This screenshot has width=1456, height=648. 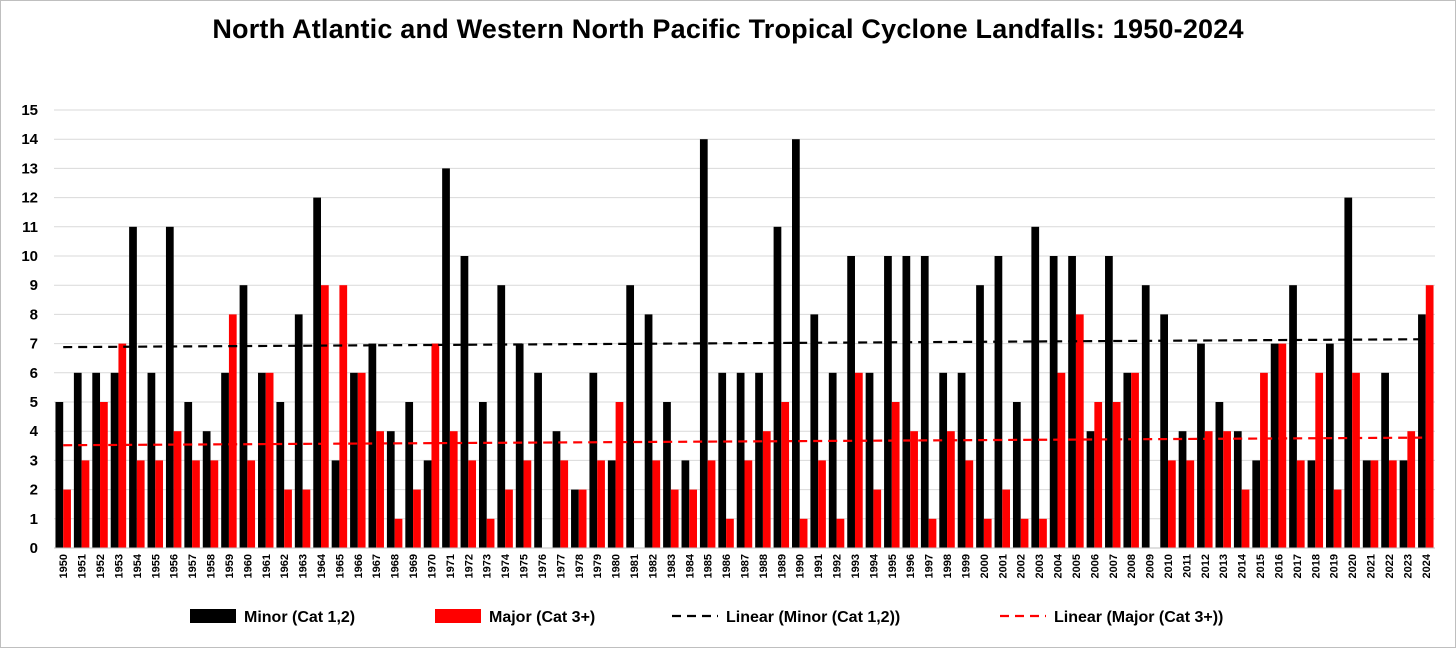 I want to click on x-tick-label: 1981, so click(x=635, y=566).